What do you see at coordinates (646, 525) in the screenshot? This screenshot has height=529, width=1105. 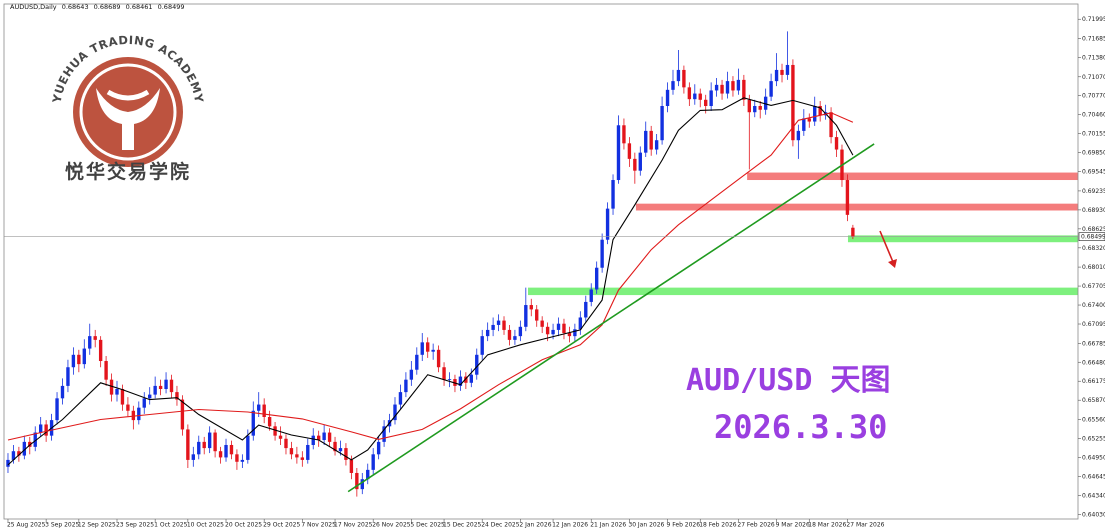 I see `x-tick-label: 30 Jan 2026` at bounding box center [646, 525].